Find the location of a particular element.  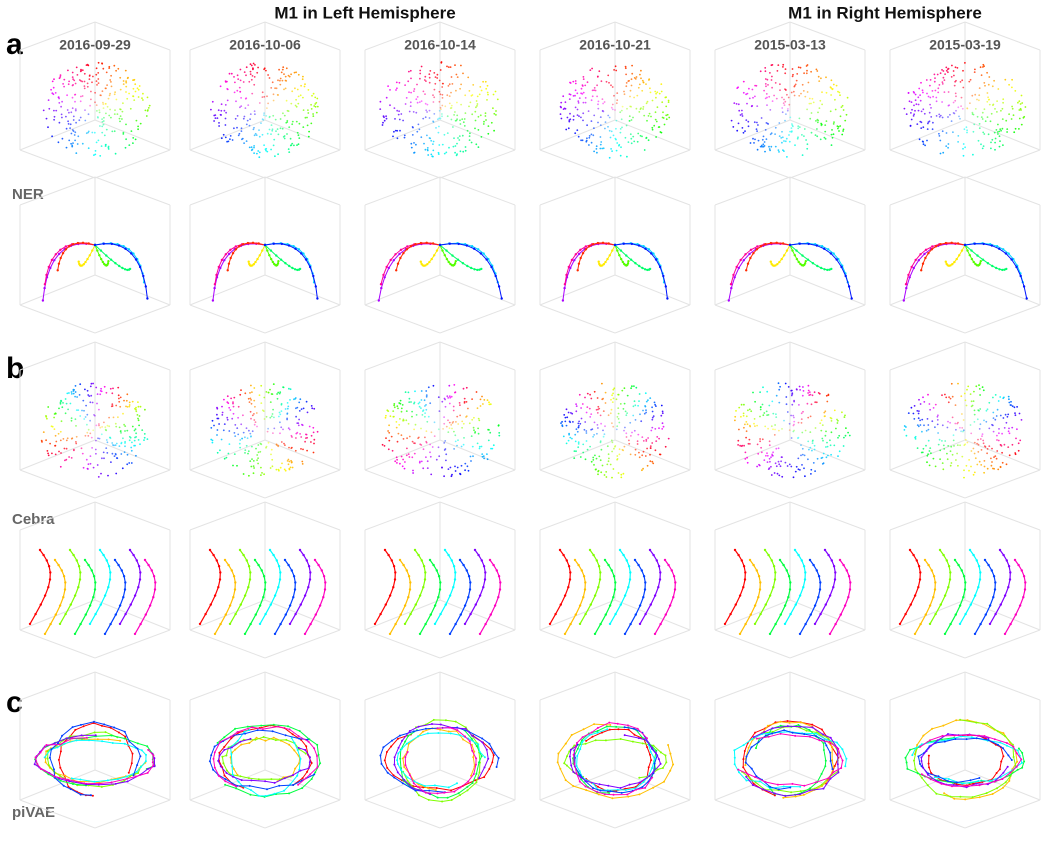

plot-cell is located at coordinates (95, 255).